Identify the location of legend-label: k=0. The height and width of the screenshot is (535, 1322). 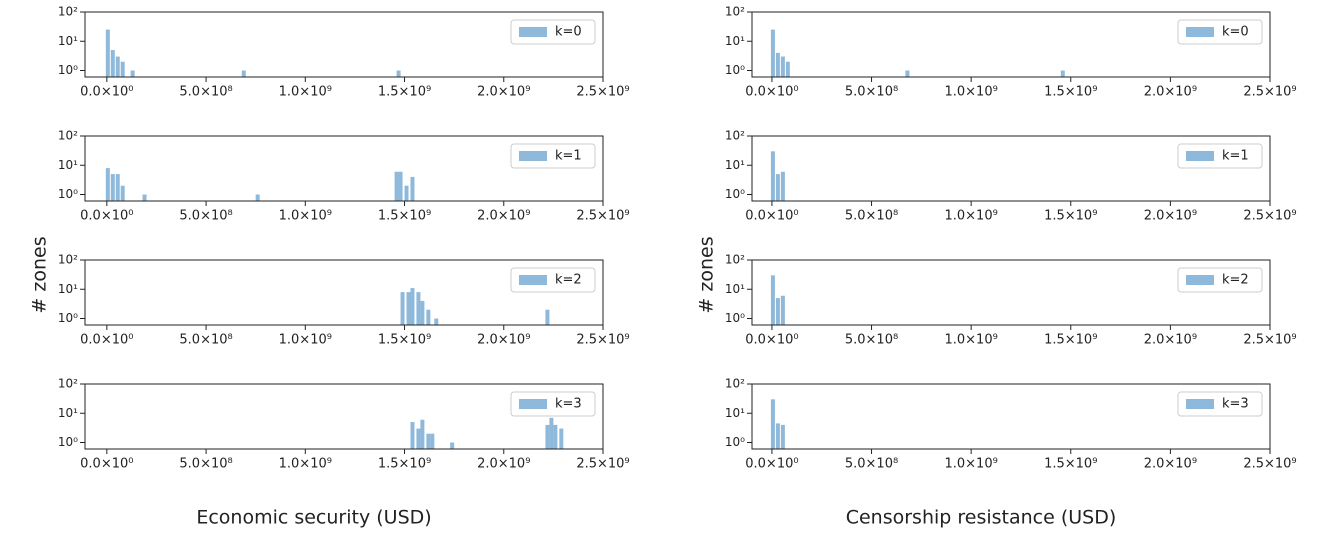
(1235, 32).